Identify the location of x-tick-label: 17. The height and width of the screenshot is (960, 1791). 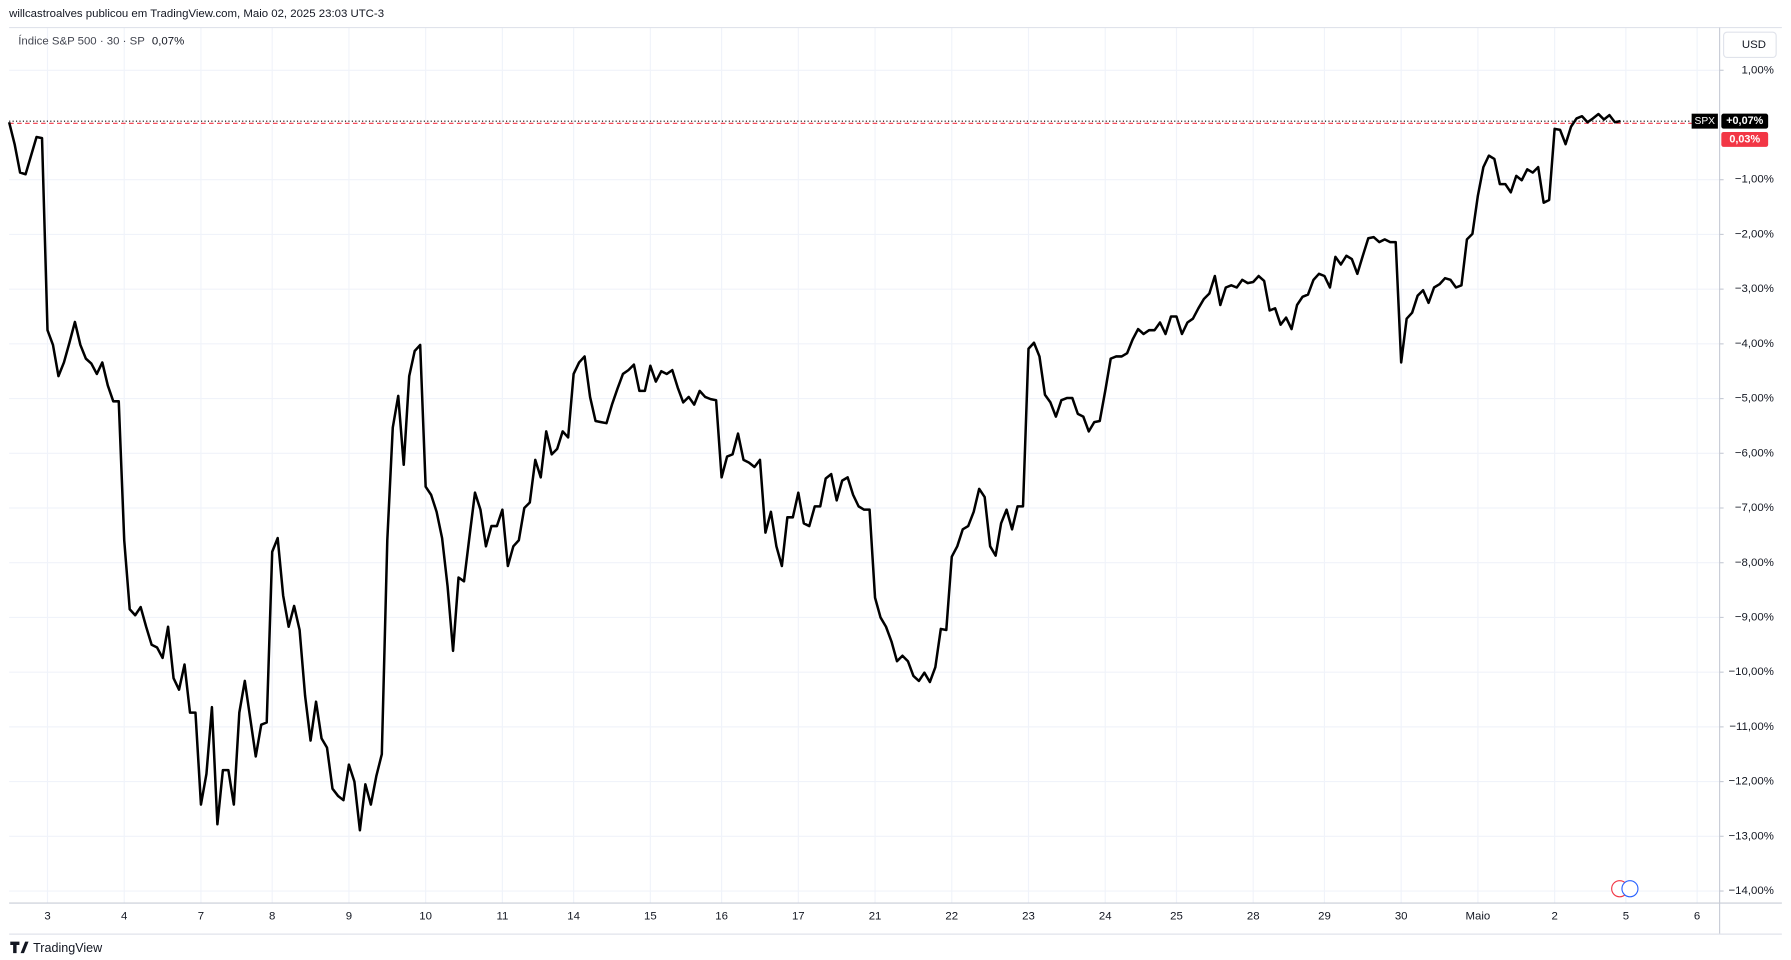
(798, 916).